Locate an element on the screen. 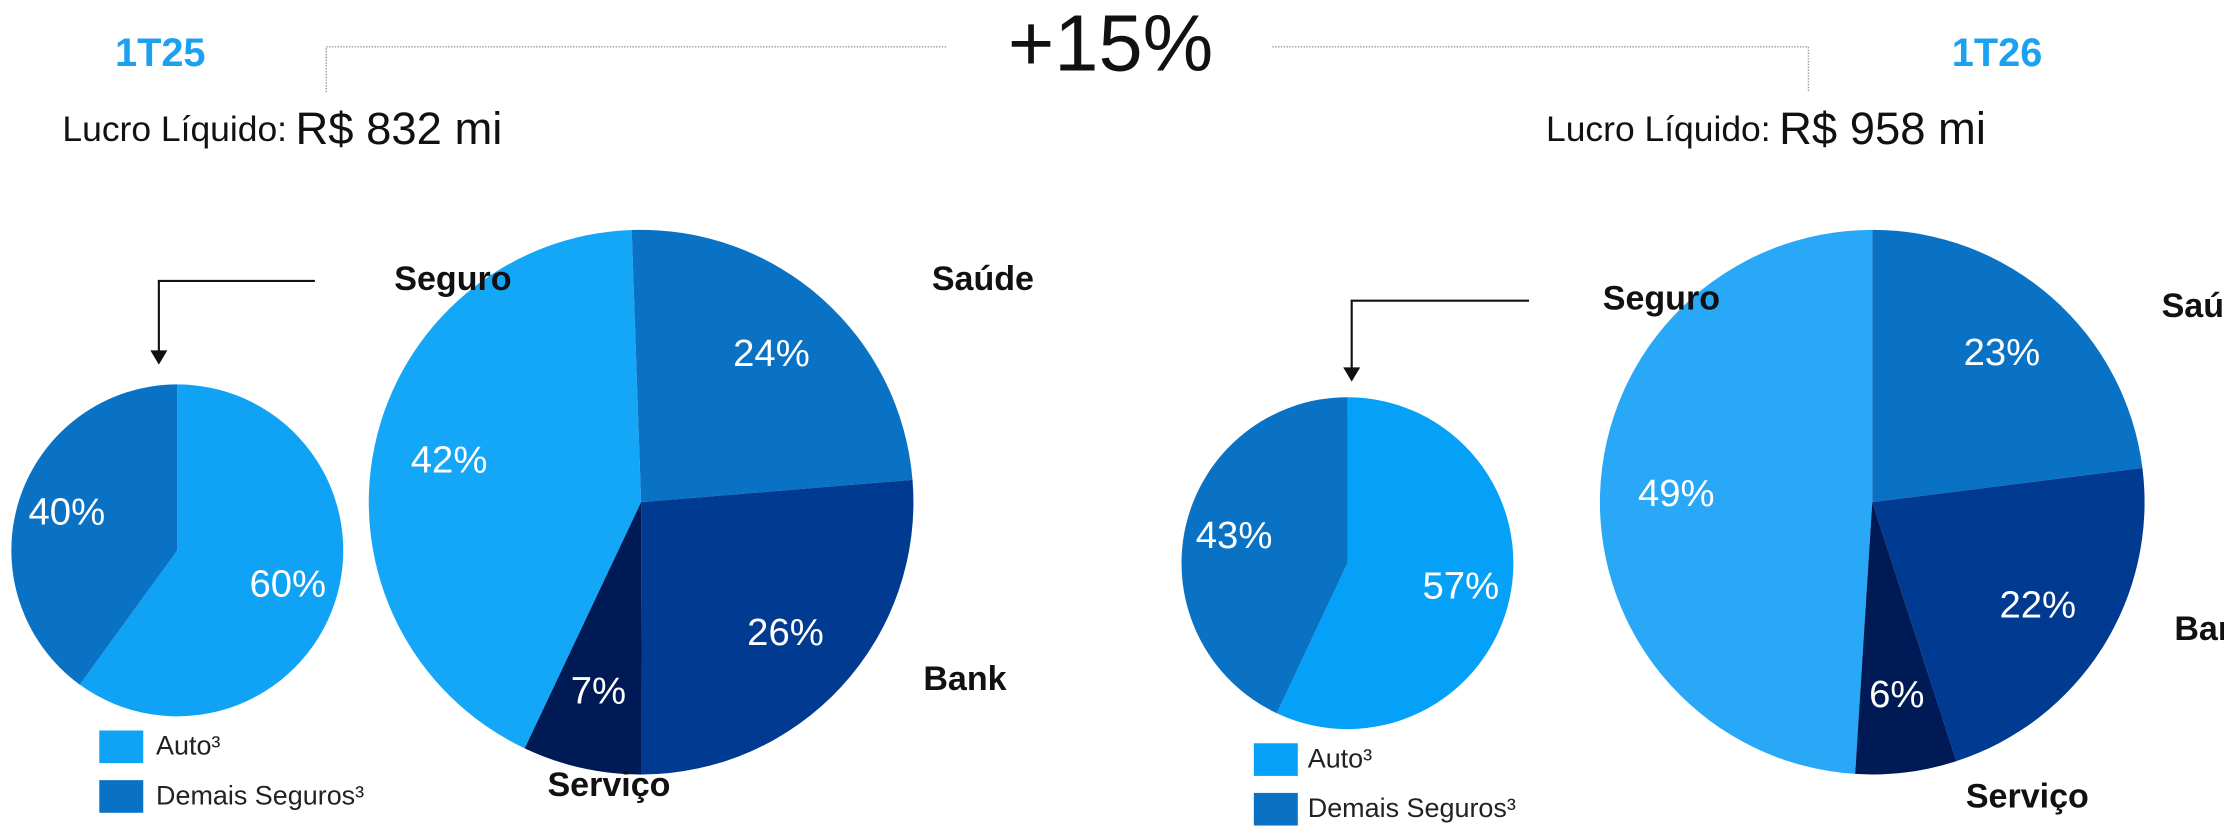  slice-label: 40% is located at coordinates (67, 512).